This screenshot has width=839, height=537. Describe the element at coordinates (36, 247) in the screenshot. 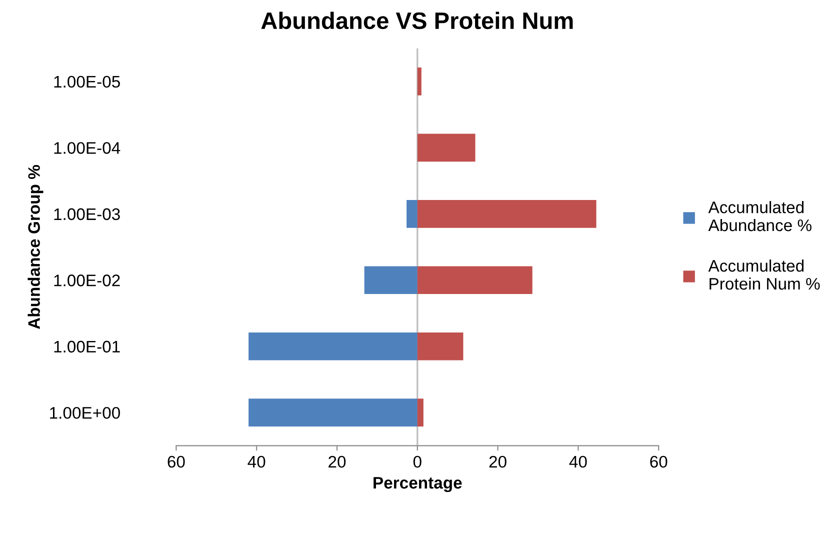

I see `y-axis-title: Abundance Group %` at that location.